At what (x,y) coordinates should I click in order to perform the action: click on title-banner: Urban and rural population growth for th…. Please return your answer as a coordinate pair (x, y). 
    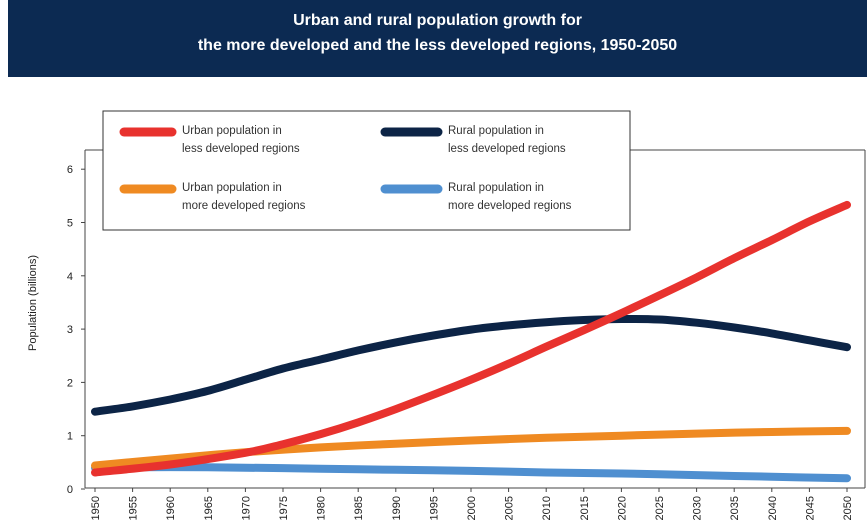
    Looking at the image, I should click on (437, 38).